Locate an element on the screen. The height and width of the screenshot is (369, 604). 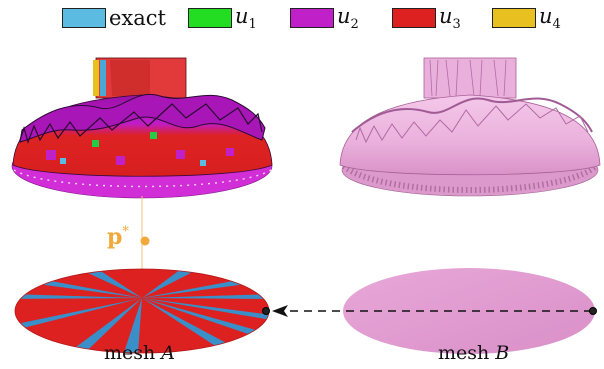
legend-label-u1: u1 is located at coordinates (246, 18).